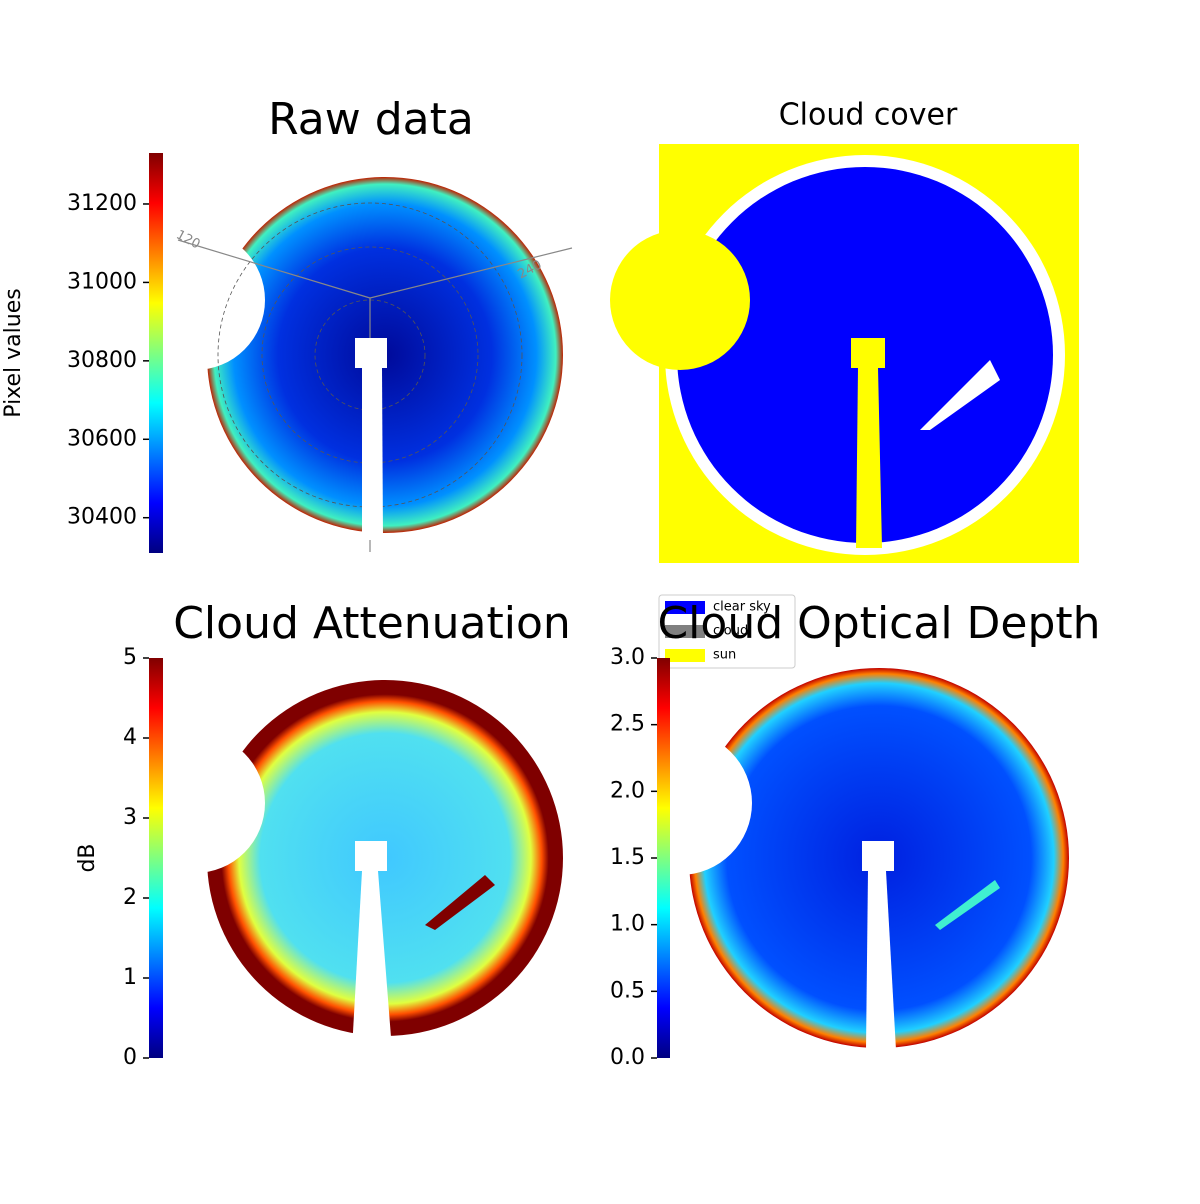  What do you see at coordinates (102, 203) in the screenshot?
I see `colorbar-tick-label: 31200` at bounding box center [102, 203].